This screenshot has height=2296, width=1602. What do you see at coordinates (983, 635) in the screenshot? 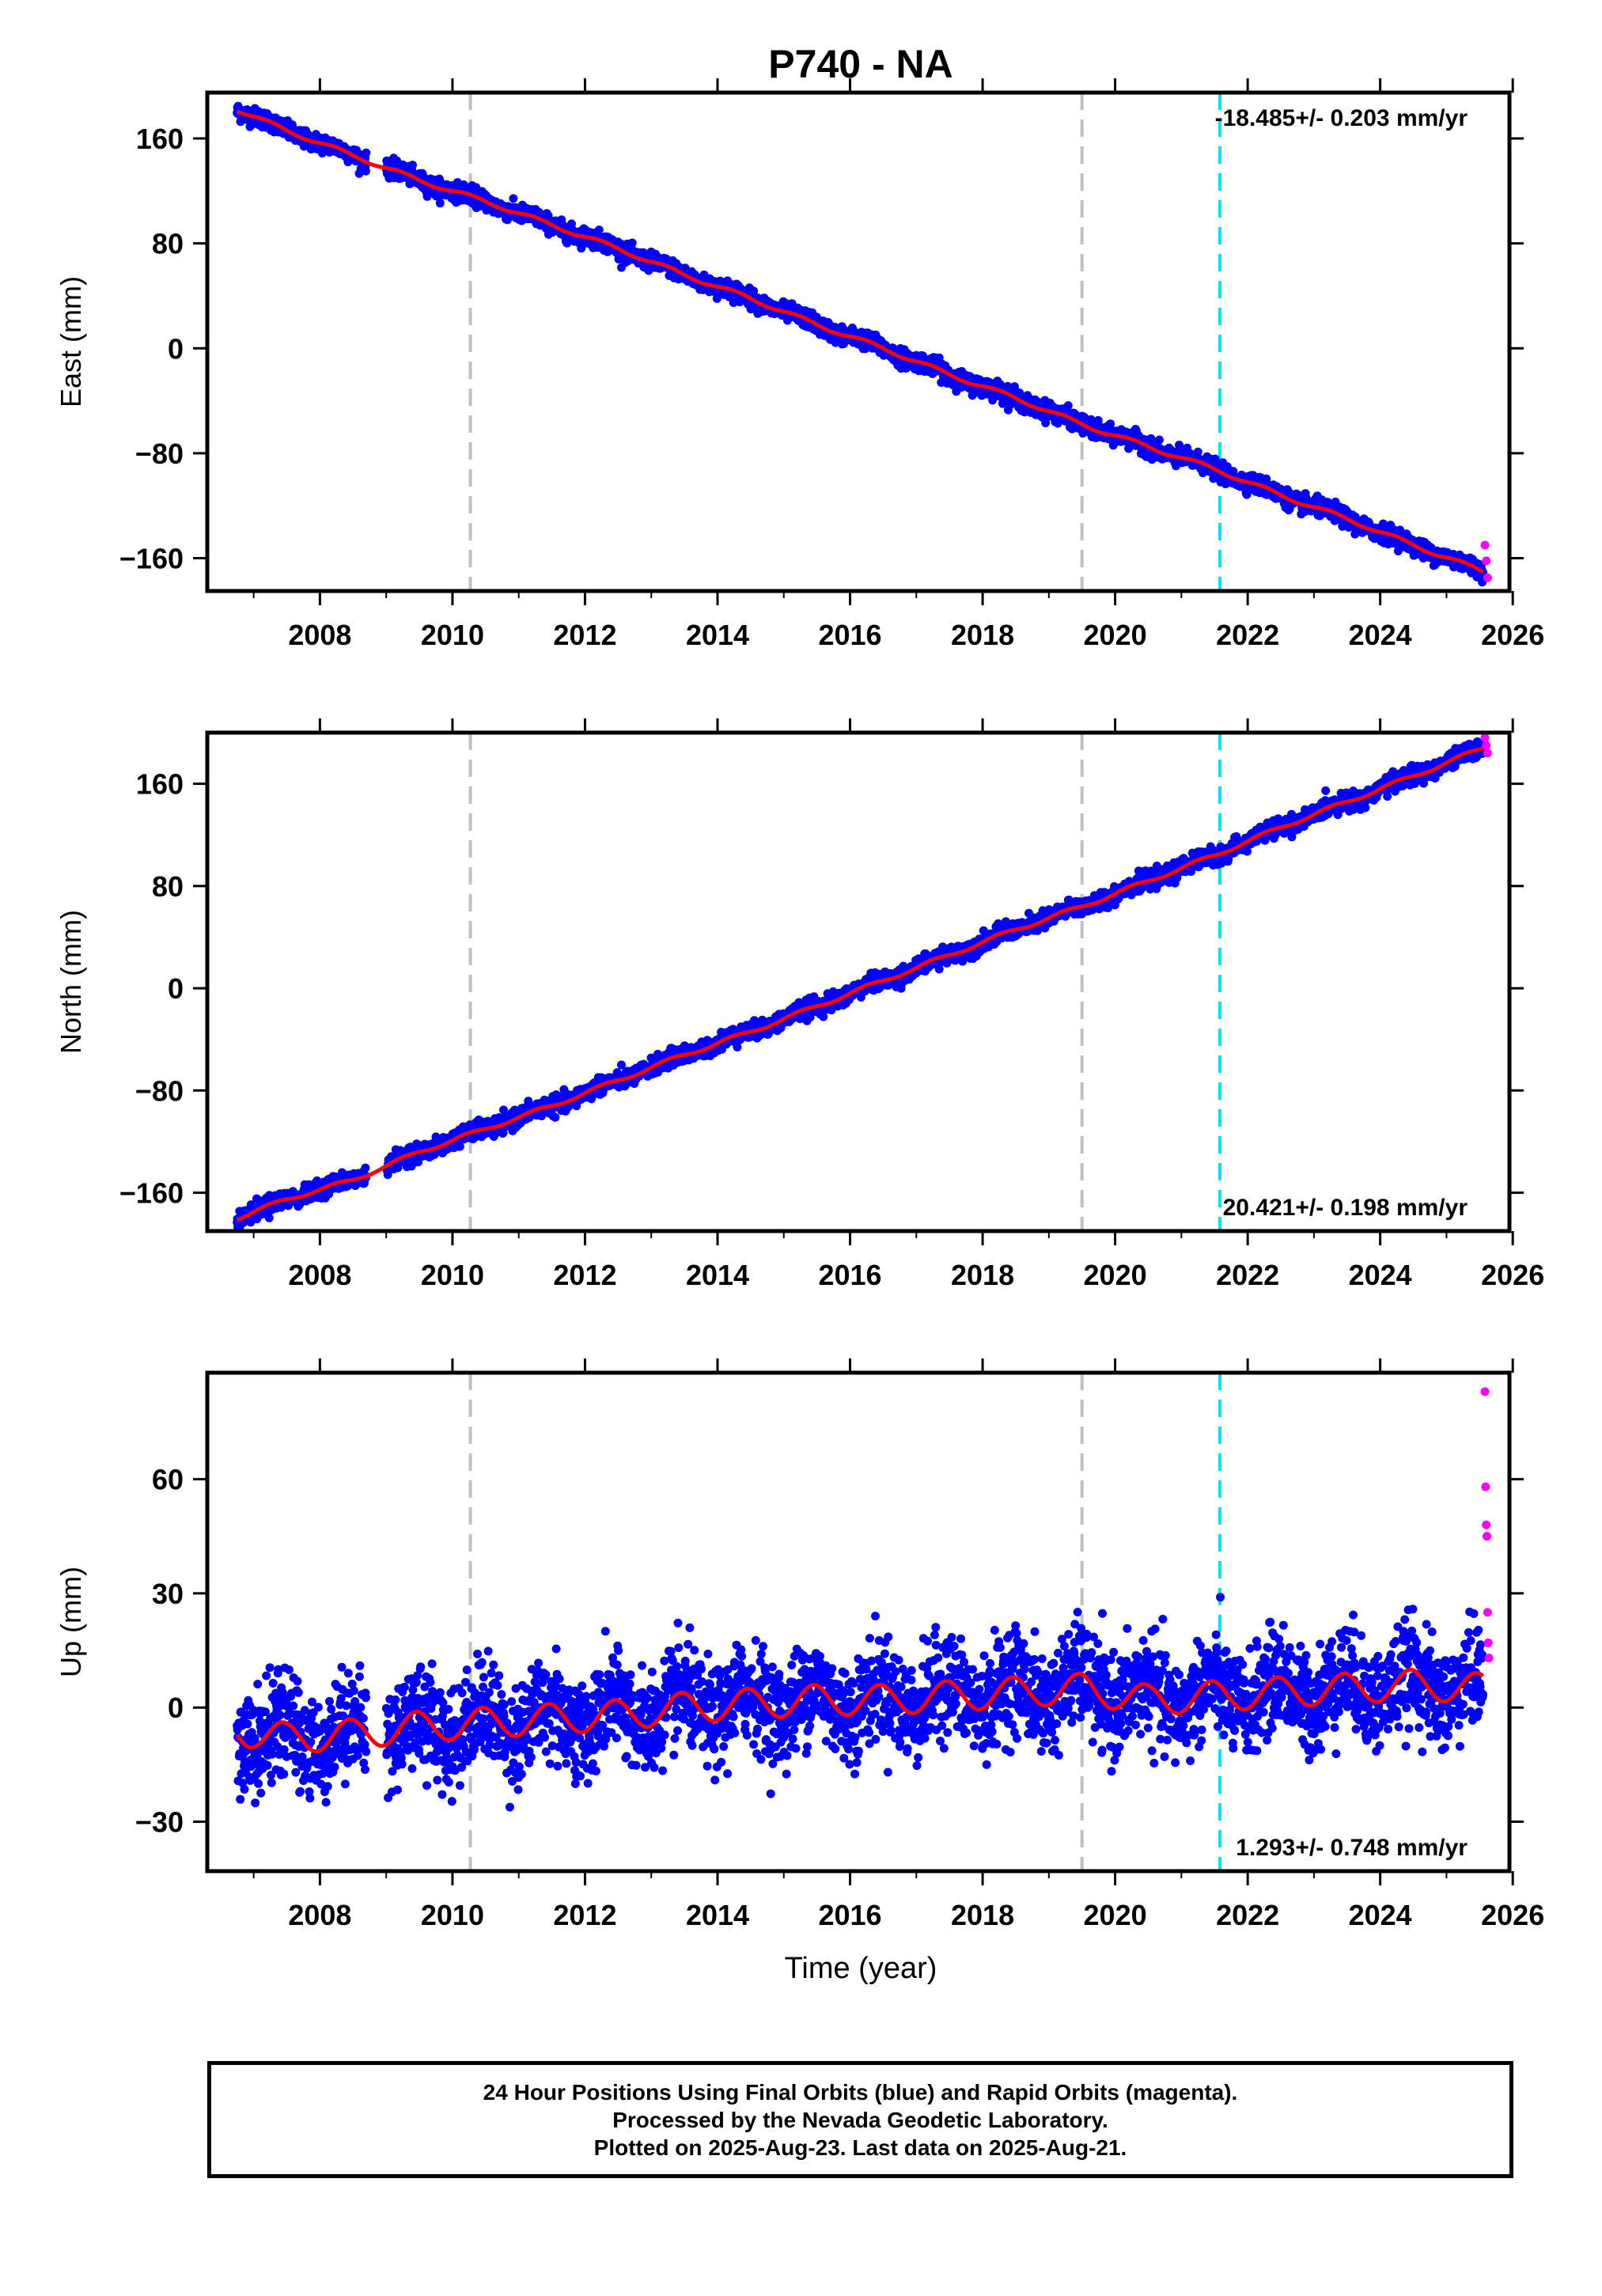
I see `x-tick-label: 2018` at bounding box center [983, 635].